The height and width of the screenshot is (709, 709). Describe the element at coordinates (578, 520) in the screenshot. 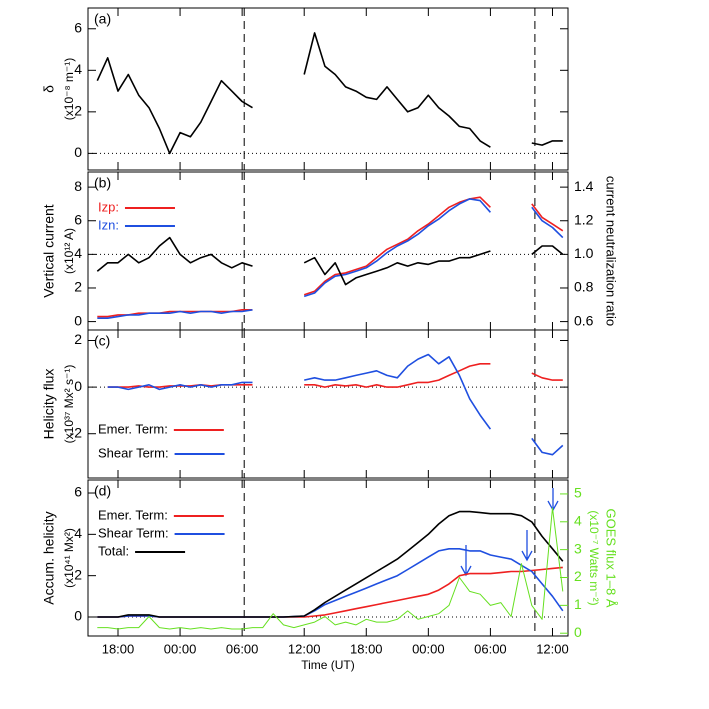

I see `y2-tick-label: 4` at that location.